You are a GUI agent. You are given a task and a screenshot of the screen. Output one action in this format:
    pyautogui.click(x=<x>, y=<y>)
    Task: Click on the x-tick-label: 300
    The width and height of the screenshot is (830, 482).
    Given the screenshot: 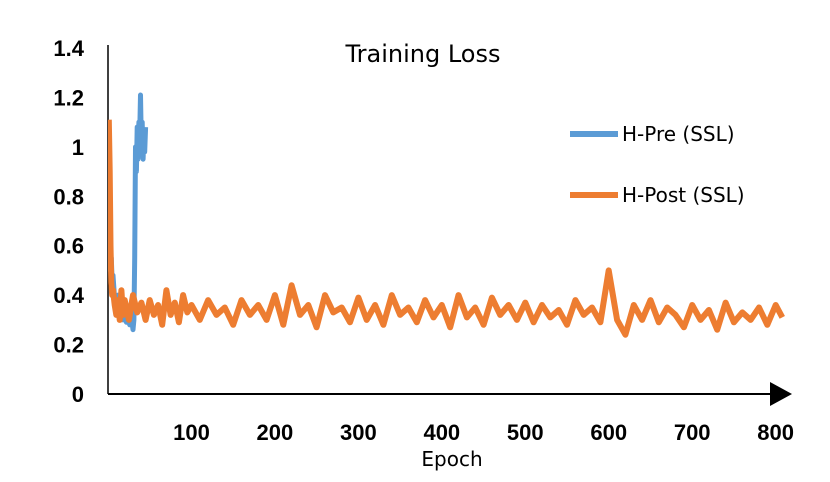 What is the action you would take?
    pyautogui.click(x=358, y=432)
    